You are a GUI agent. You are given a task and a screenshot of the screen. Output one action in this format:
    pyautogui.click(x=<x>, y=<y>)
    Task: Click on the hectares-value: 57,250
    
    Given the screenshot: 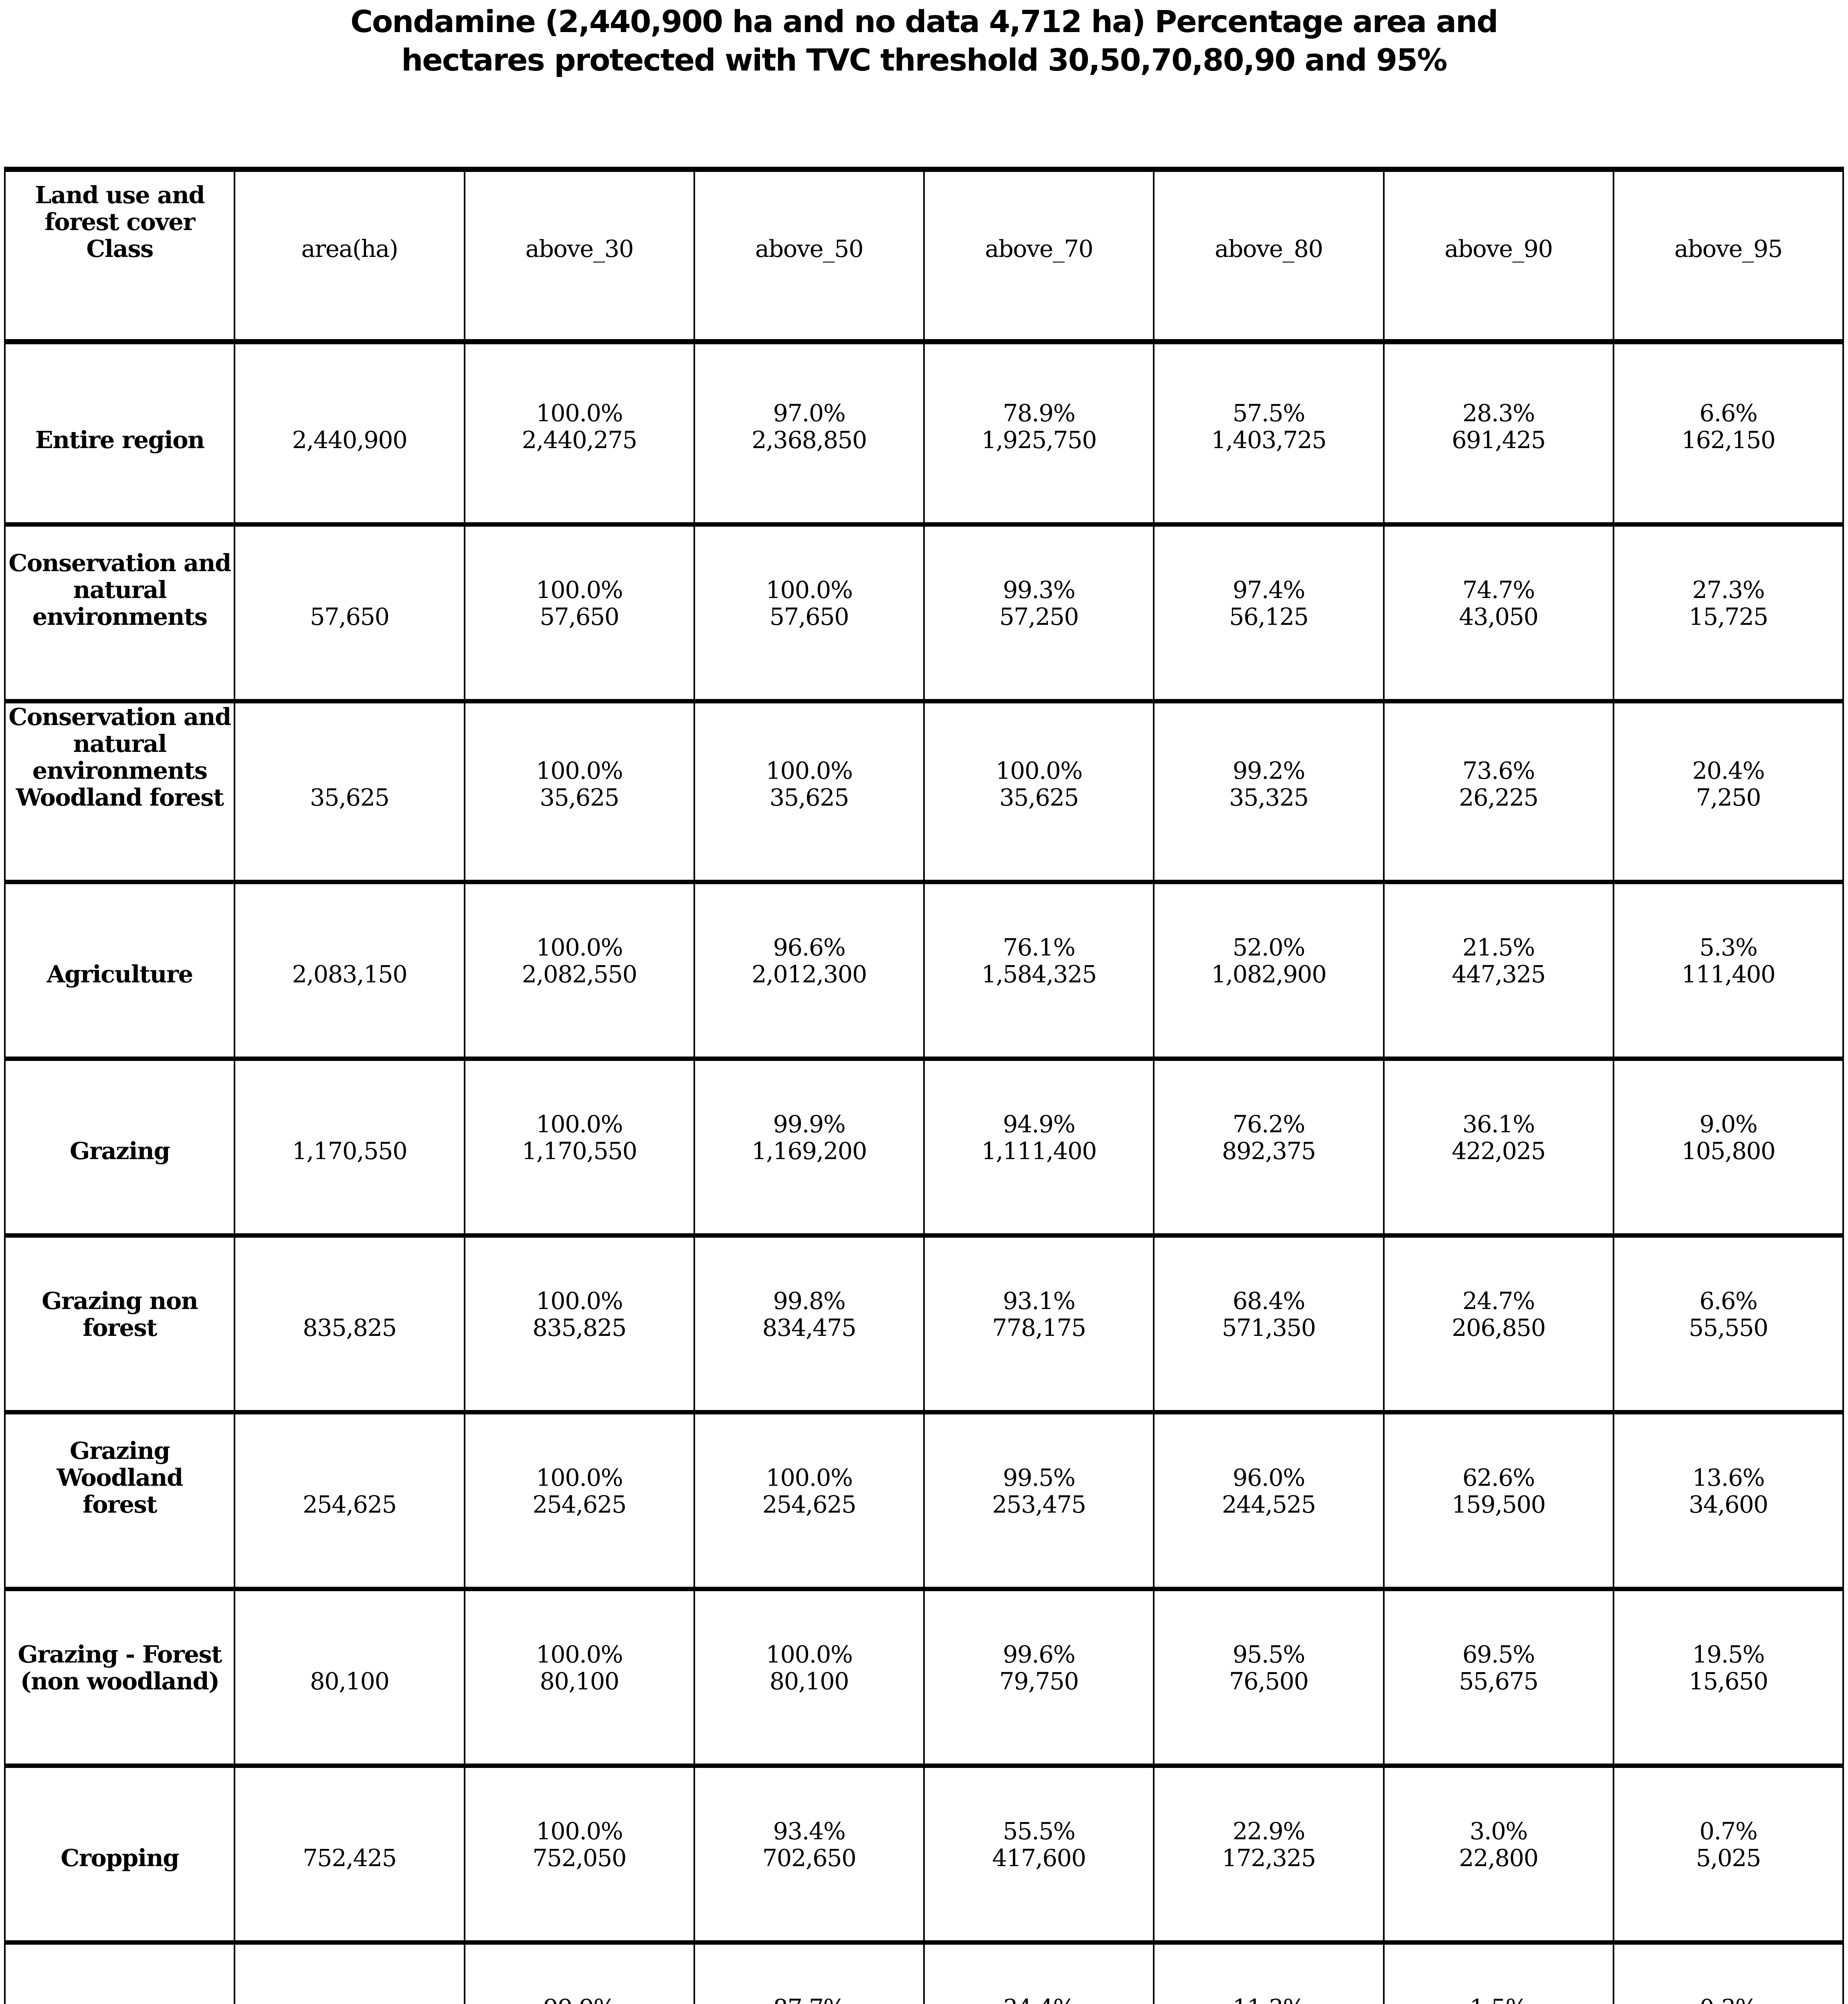 What is the action you would take?
    pyautogui.click(x=1039, y=616)
    